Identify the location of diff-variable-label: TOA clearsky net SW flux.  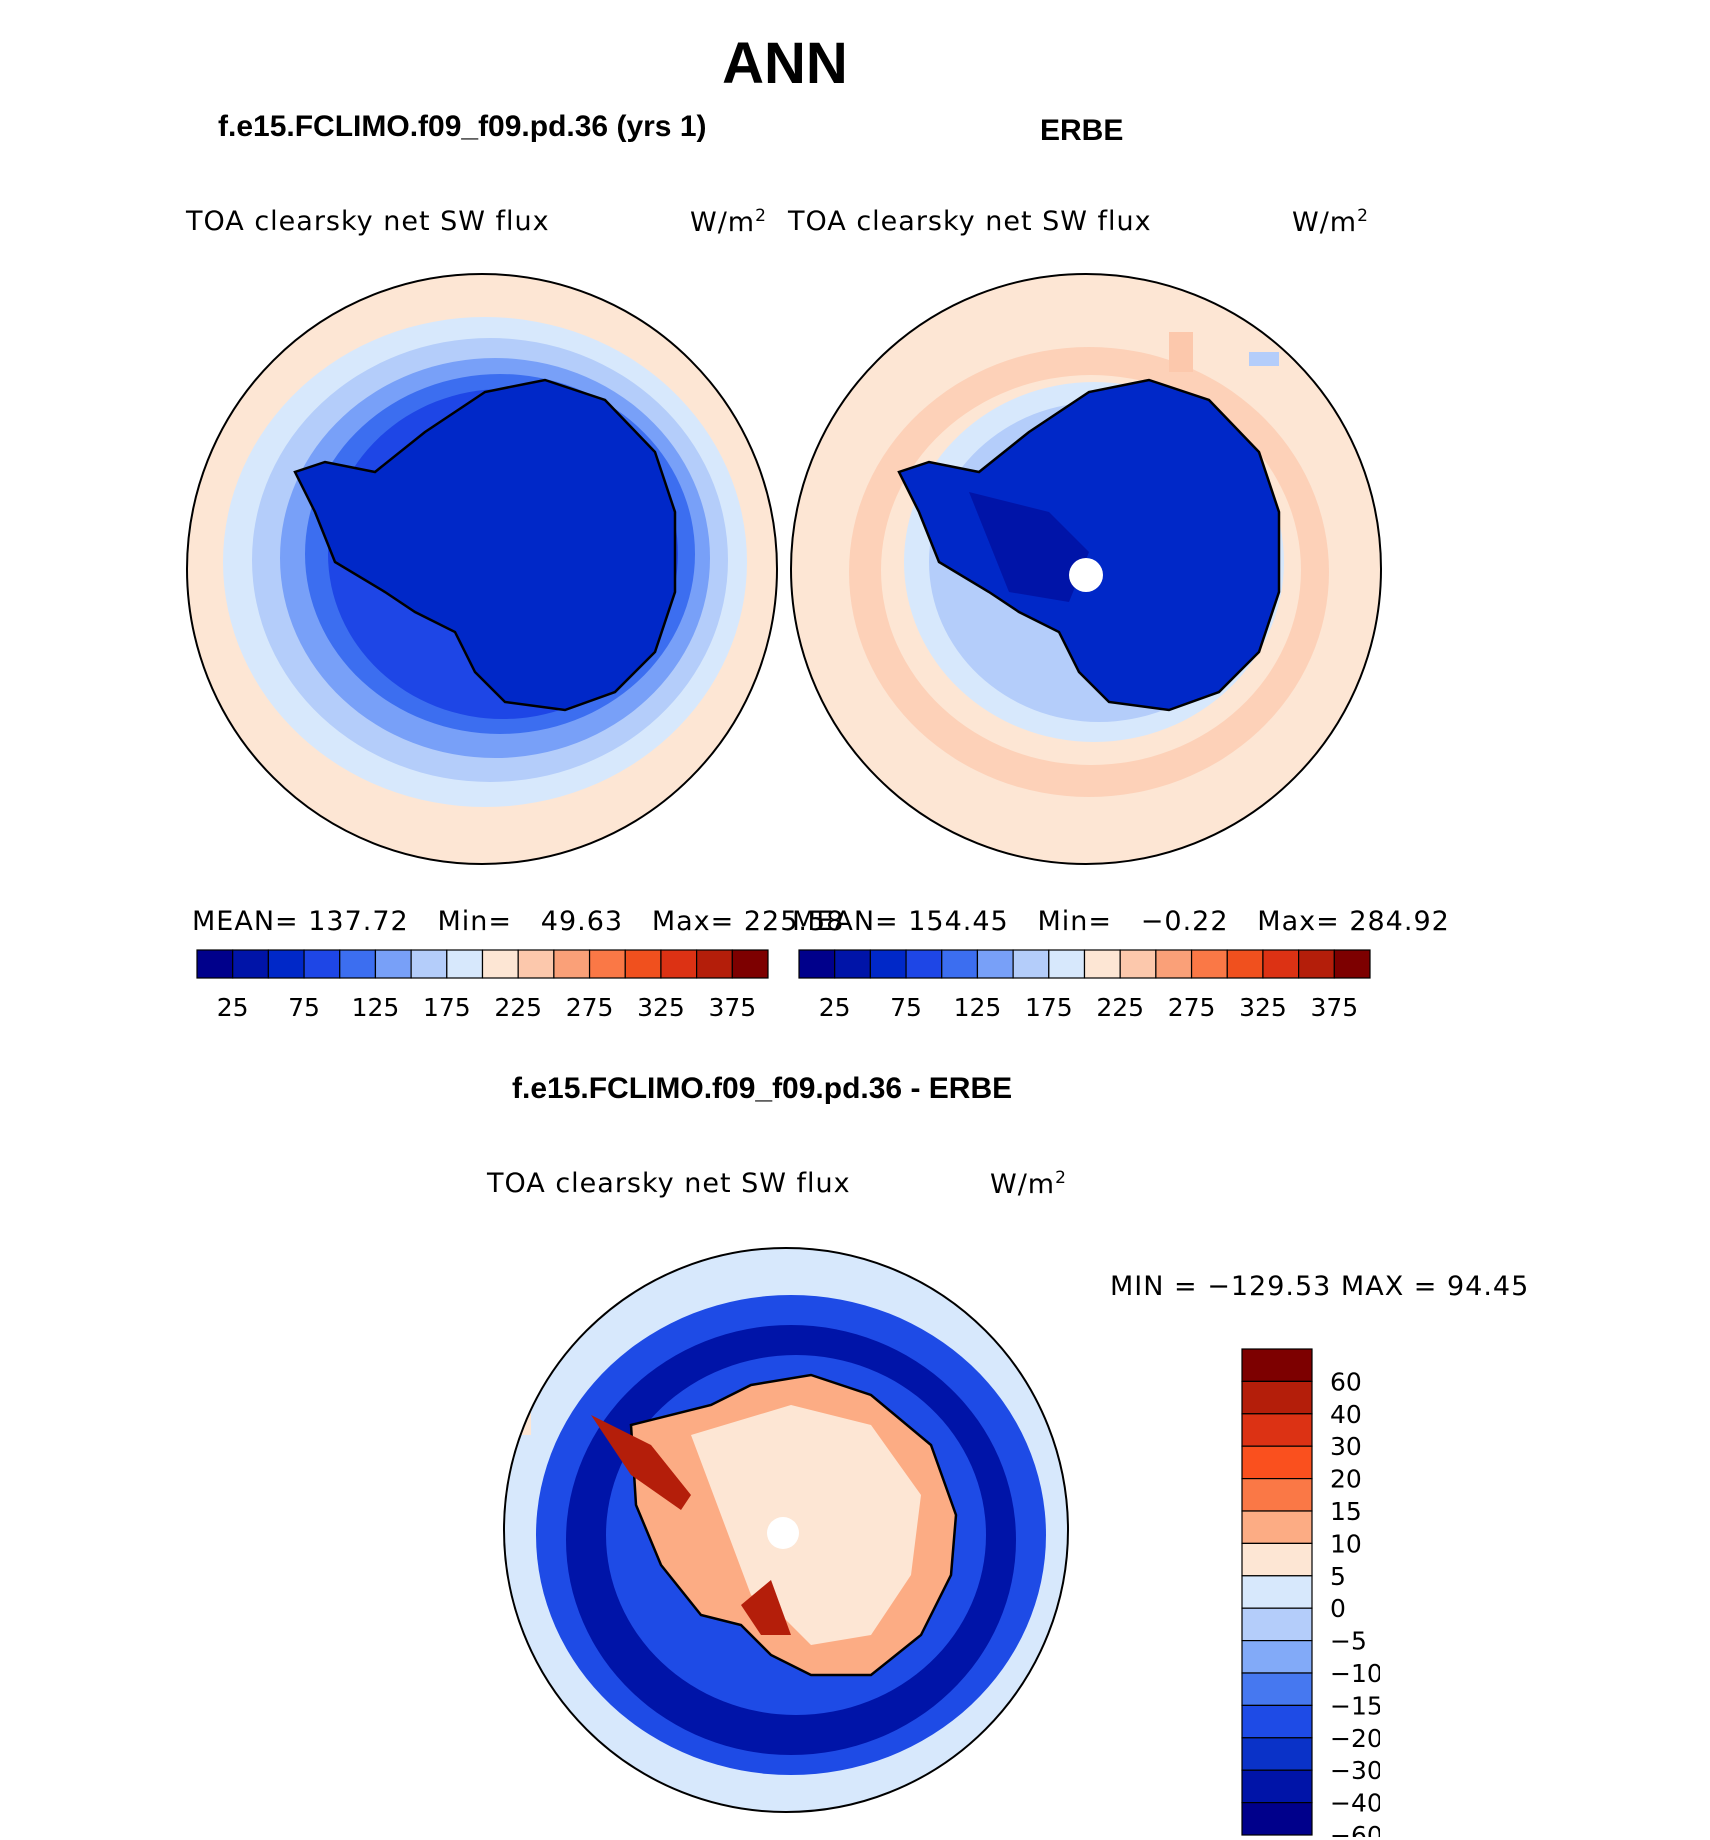
(669, 1183).